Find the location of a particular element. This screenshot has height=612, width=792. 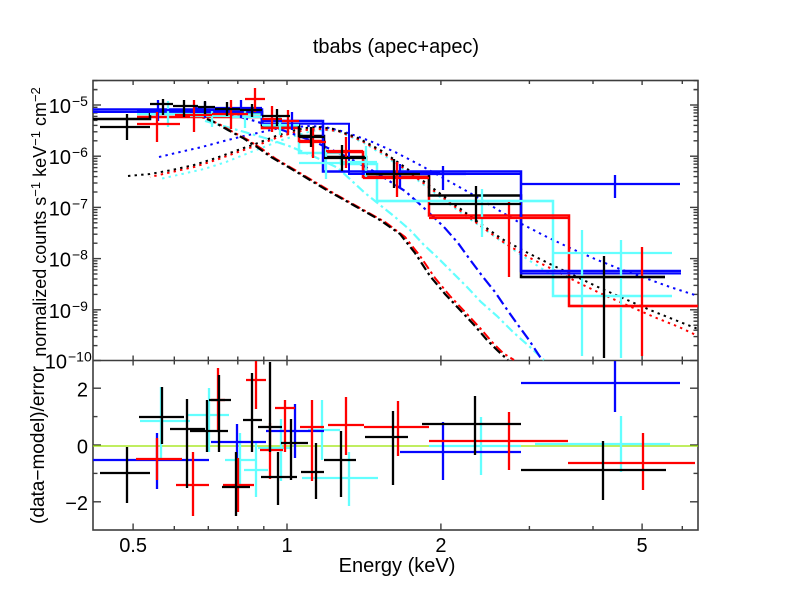

svg-text: Energy (keV) is located at coordinates (397, 566).